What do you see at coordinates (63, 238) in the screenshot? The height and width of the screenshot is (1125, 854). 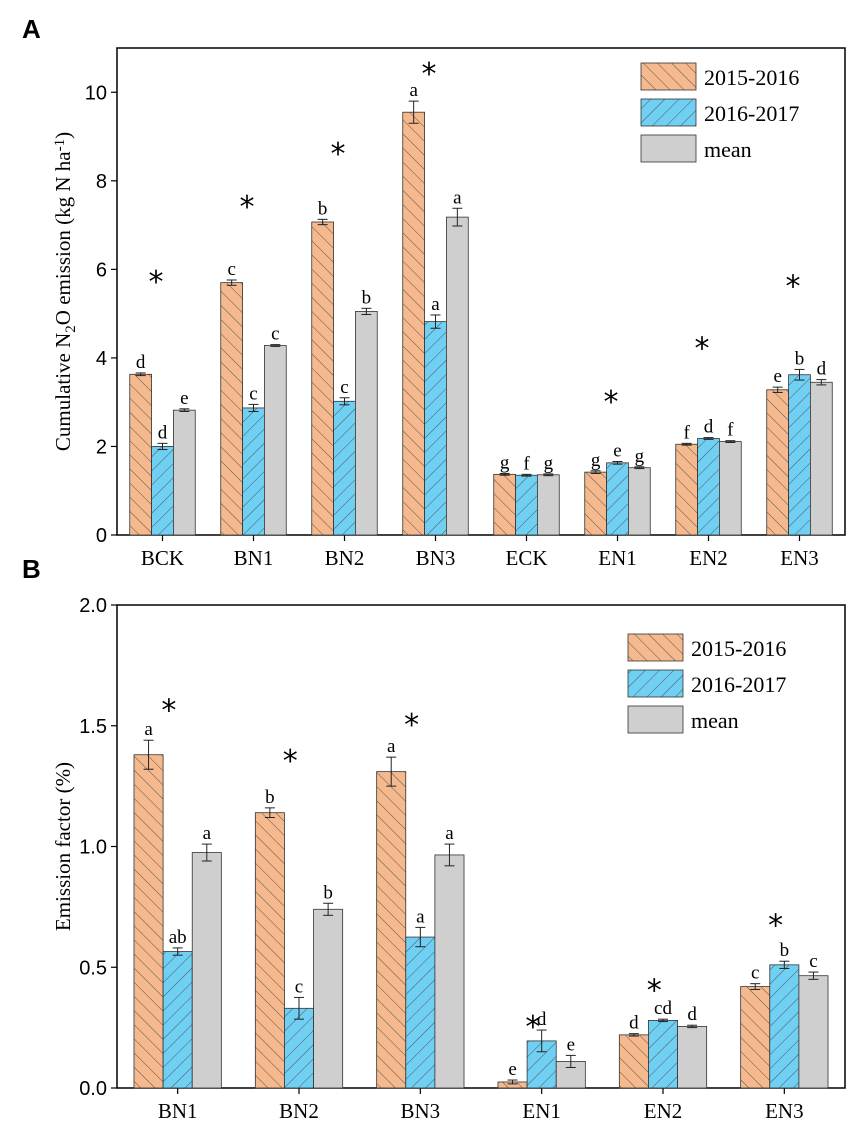 I see `y-axis-label-part: O emission (kg N ha` at bounding box center [63, 238].